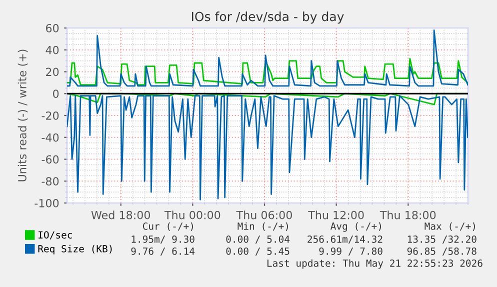 This screenshot has width=497, height=287. Describe the element at coordinates (258, 251) in the screenshot. I see `text: 0.00 / 5.45` at that location.